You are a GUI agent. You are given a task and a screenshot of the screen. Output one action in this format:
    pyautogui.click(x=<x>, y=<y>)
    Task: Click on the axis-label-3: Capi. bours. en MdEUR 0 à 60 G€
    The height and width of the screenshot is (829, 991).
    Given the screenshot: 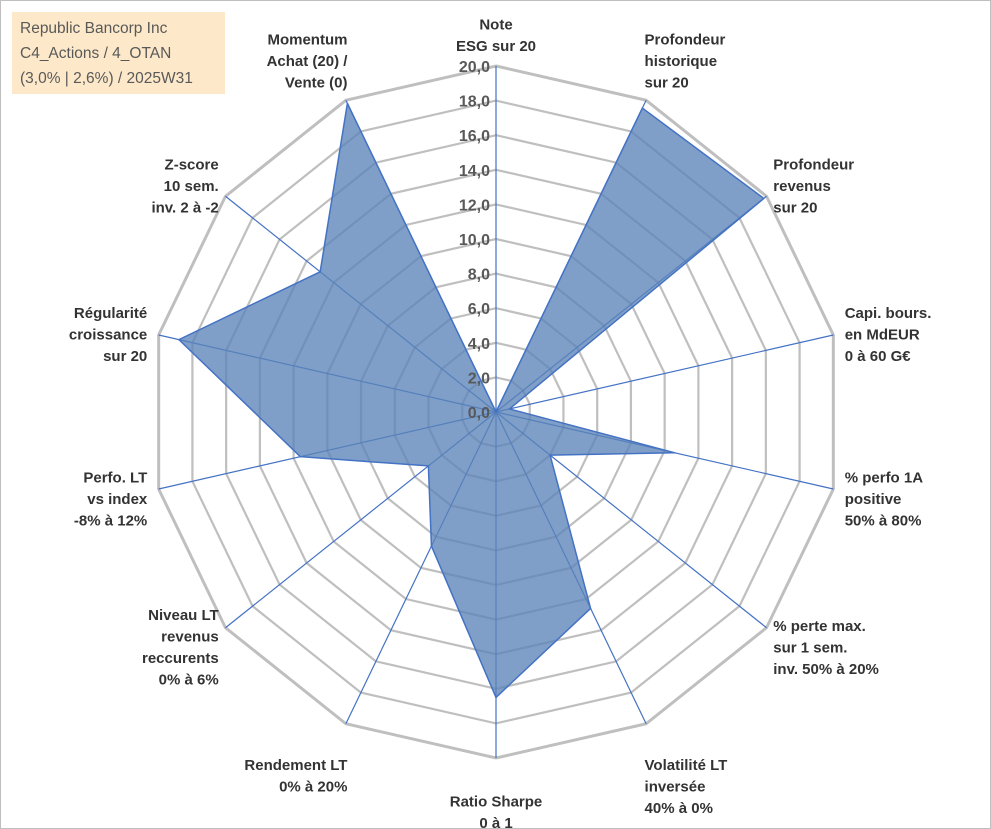 What is the action you would take?
    pyautogui.click(x=888, y=335)
    